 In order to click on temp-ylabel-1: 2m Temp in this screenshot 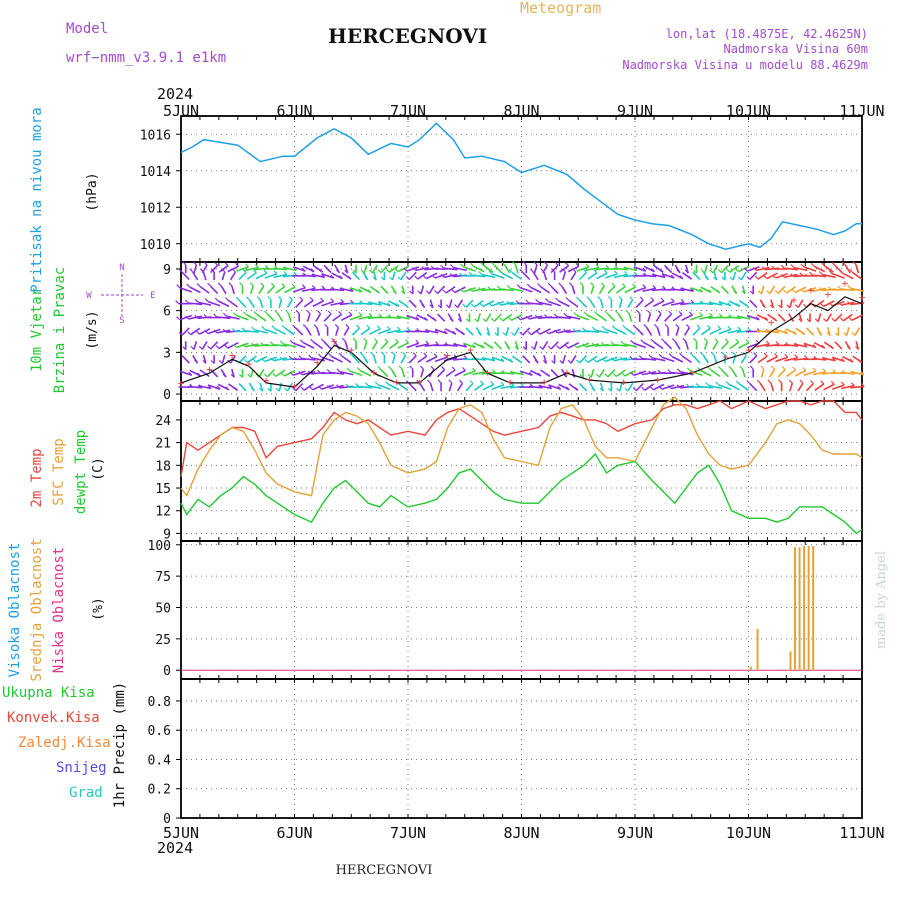, I will do `click(37, 477)`.